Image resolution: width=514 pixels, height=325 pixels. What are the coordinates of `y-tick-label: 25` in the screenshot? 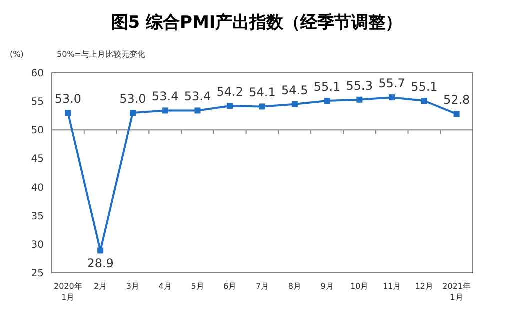 It's located at (37, 274).